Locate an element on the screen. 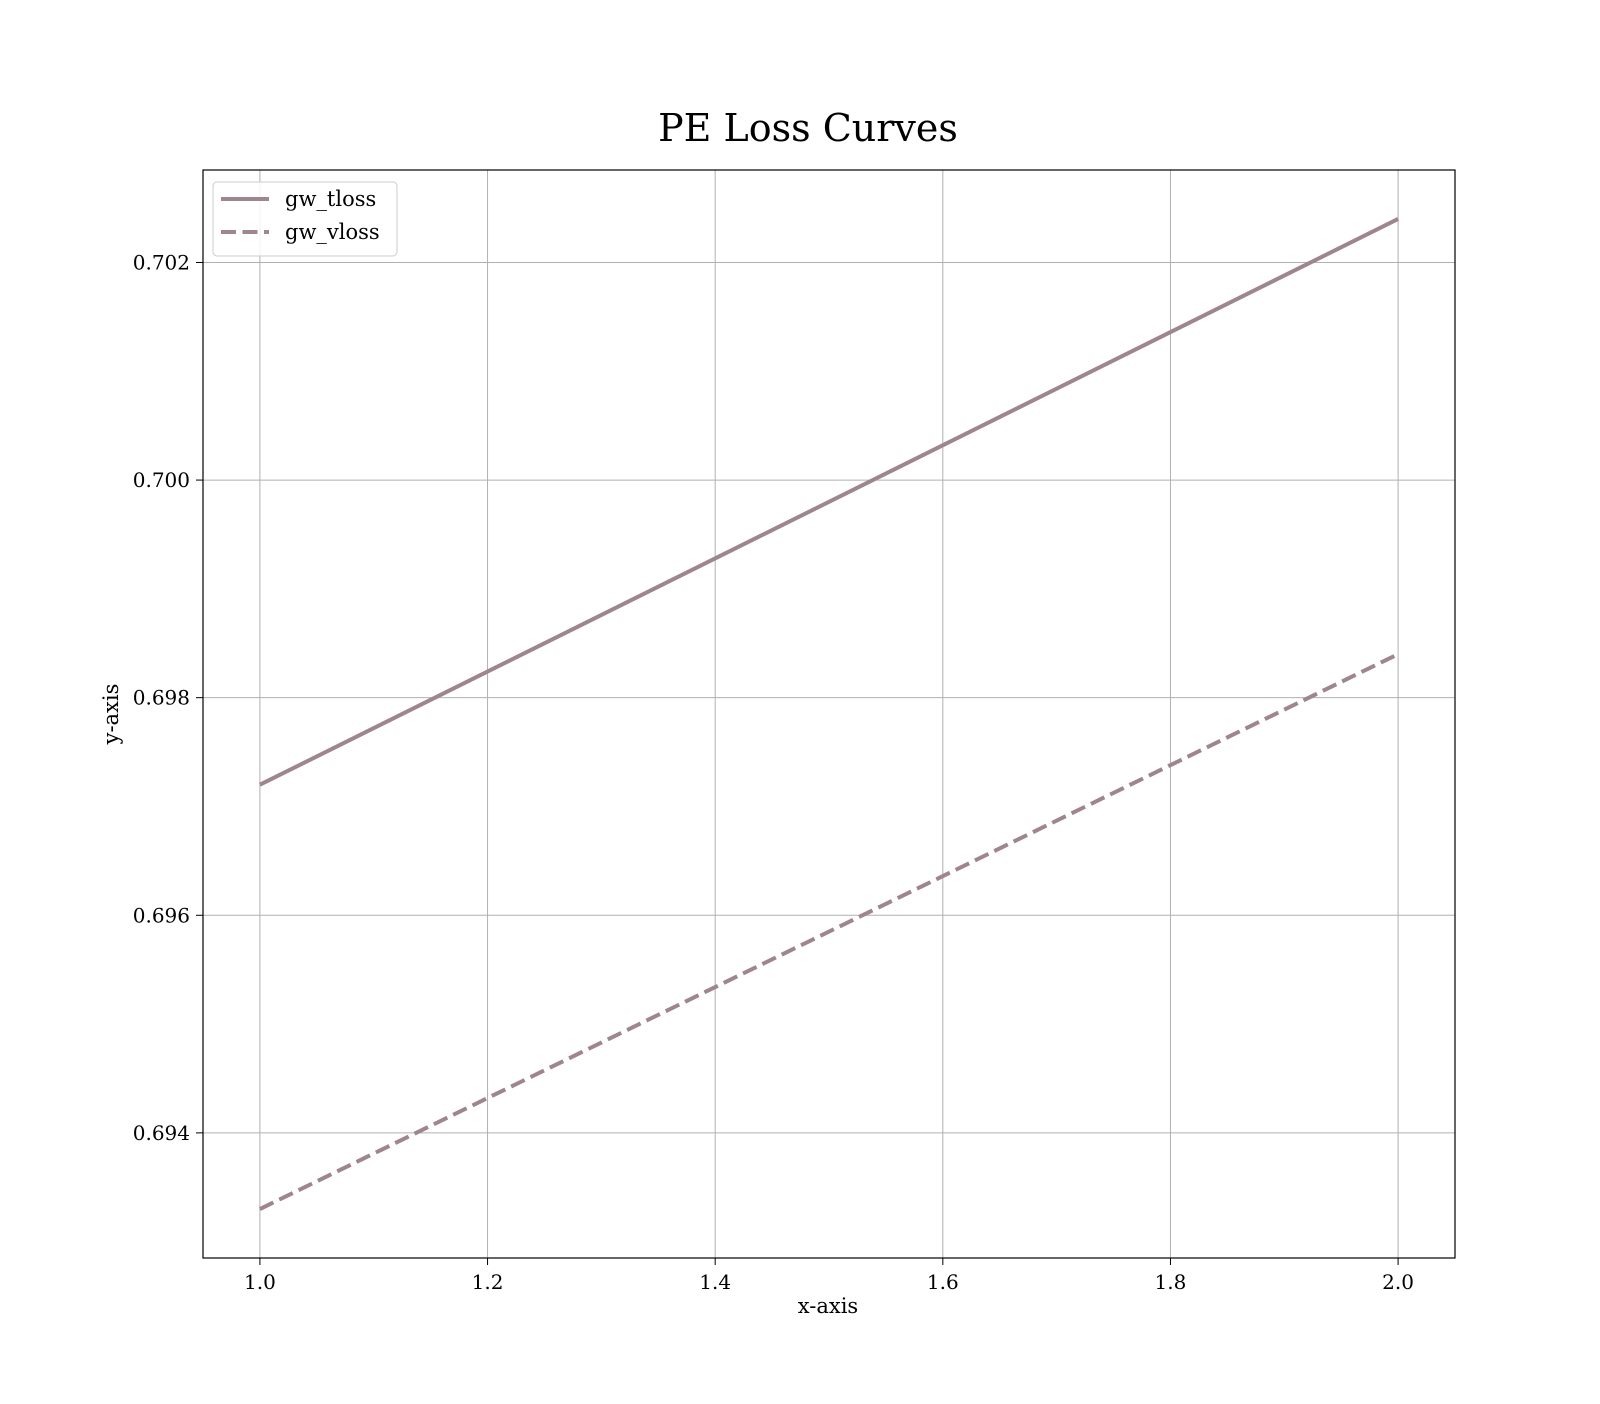 The height and width of the screenshot is (1404, 1600). x-tick-label: 1.6 is located at coordinates (943, 1282).